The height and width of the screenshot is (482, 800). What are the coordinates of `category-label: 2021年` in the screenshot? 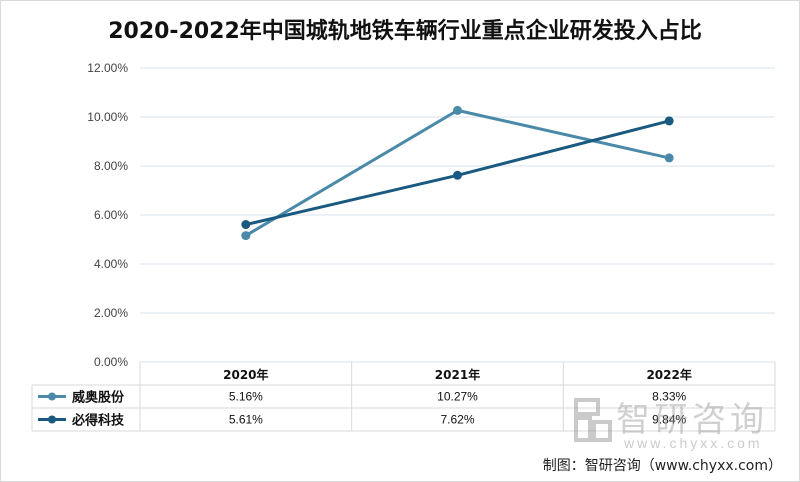 It's located at (457, 374).